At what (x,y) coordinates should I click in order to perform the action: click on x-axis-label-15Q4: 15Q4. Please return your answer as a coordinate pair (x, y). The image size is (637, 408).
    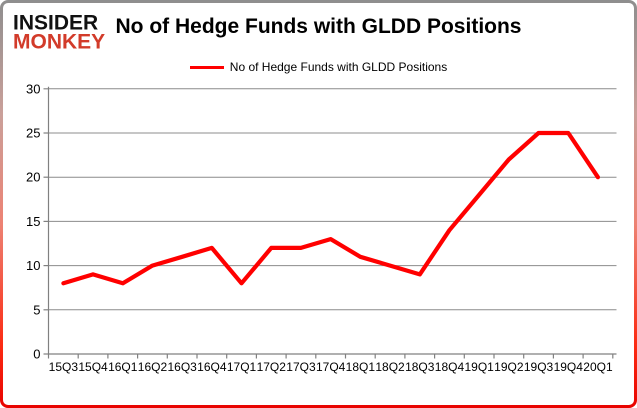
    Looking at the image, I should click on (93, 367).